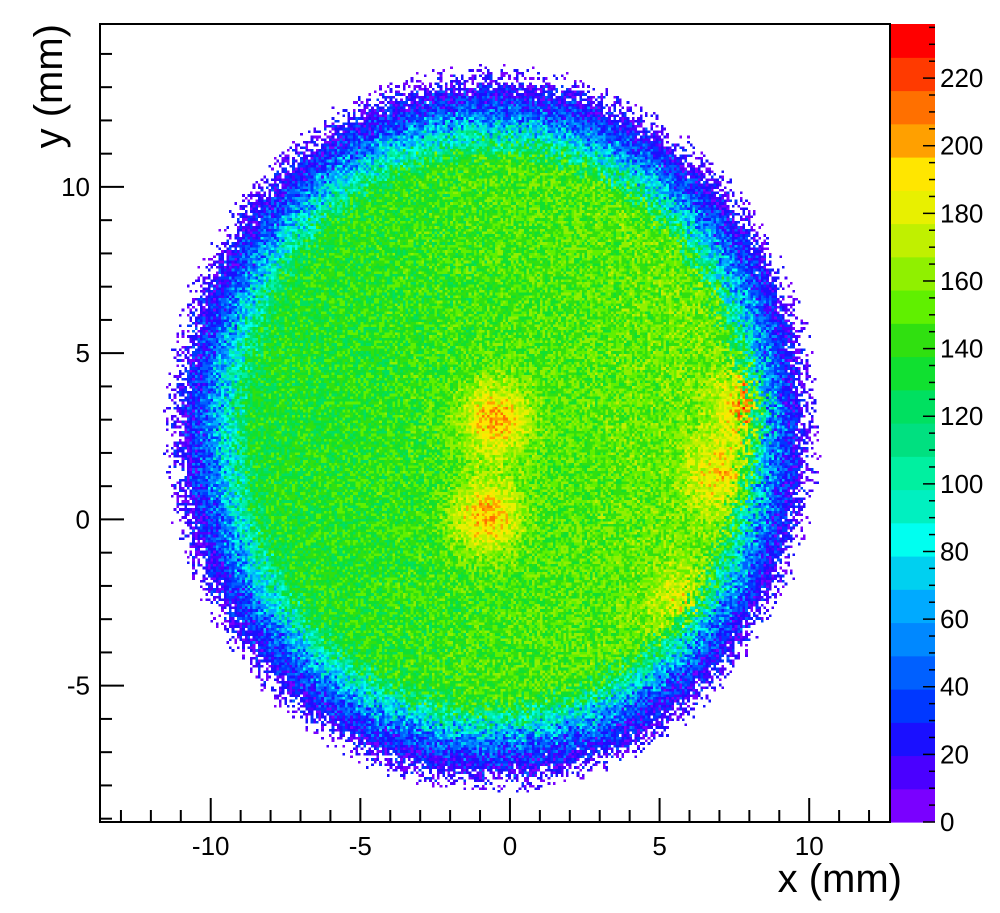 This screenshot has height=913, width=1000. I want to click on x-tick-label: 0, so click(510, 846).